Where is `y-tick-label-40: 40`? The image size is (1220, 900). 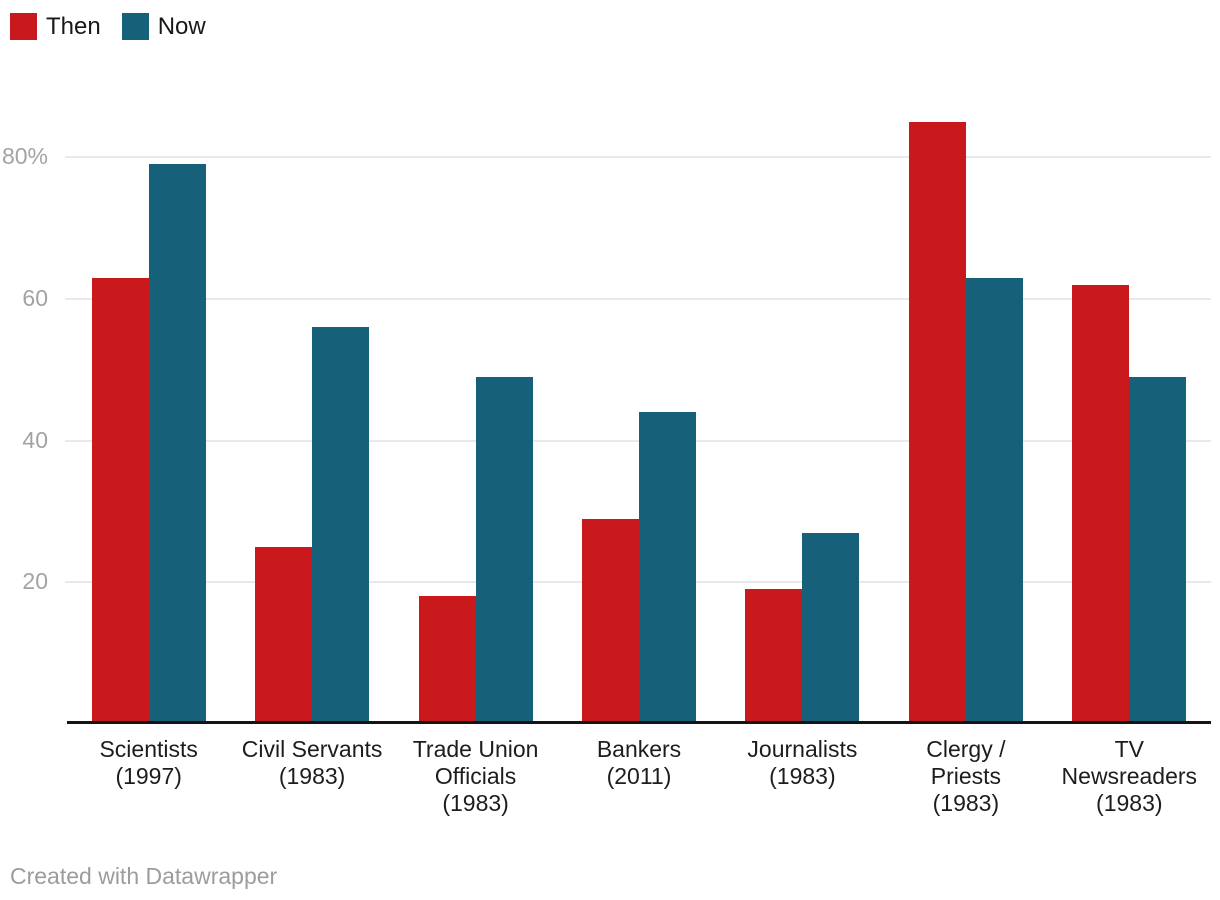
y-tick-label-40: 40 is located at coordinates (35, 440).